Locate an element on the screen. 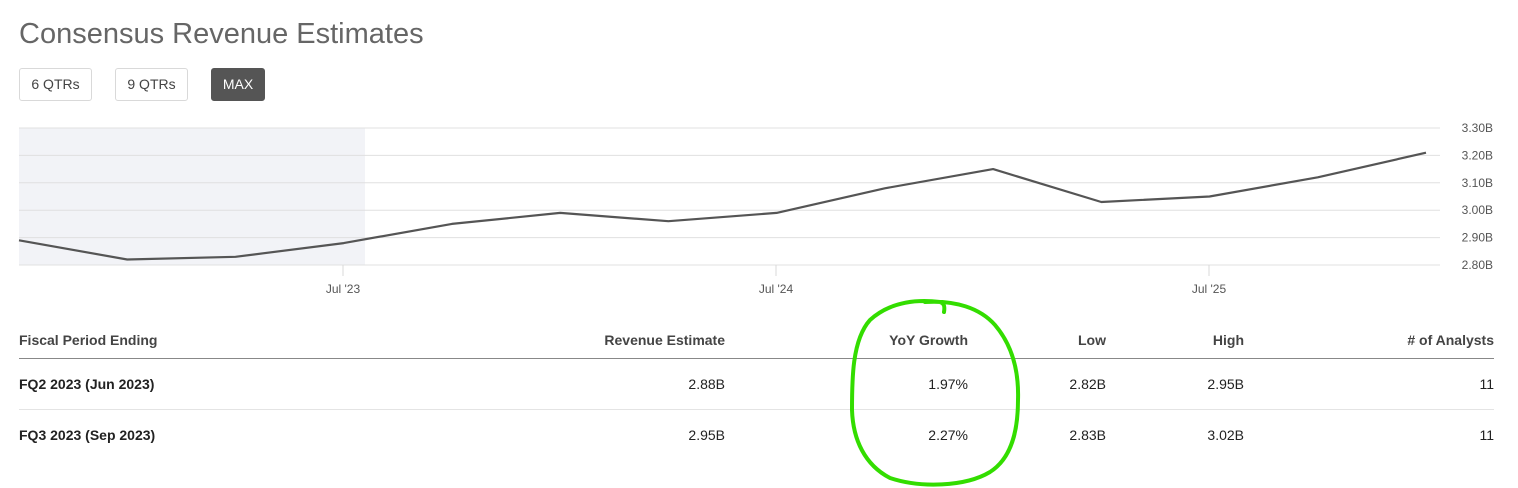  x-tick-label: Jul '23 is located at coordinates (343, 289).